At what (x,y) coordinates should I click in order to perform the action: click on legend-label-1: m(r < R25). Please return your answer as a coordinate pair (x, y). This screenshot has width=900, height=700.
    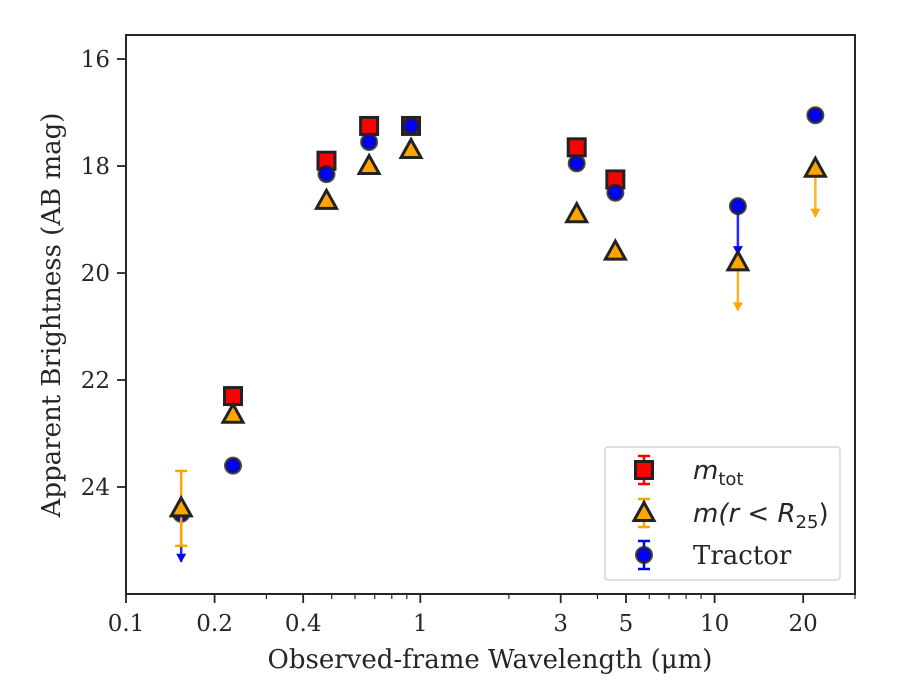
    Looking at the image, I should click on (761, 516).